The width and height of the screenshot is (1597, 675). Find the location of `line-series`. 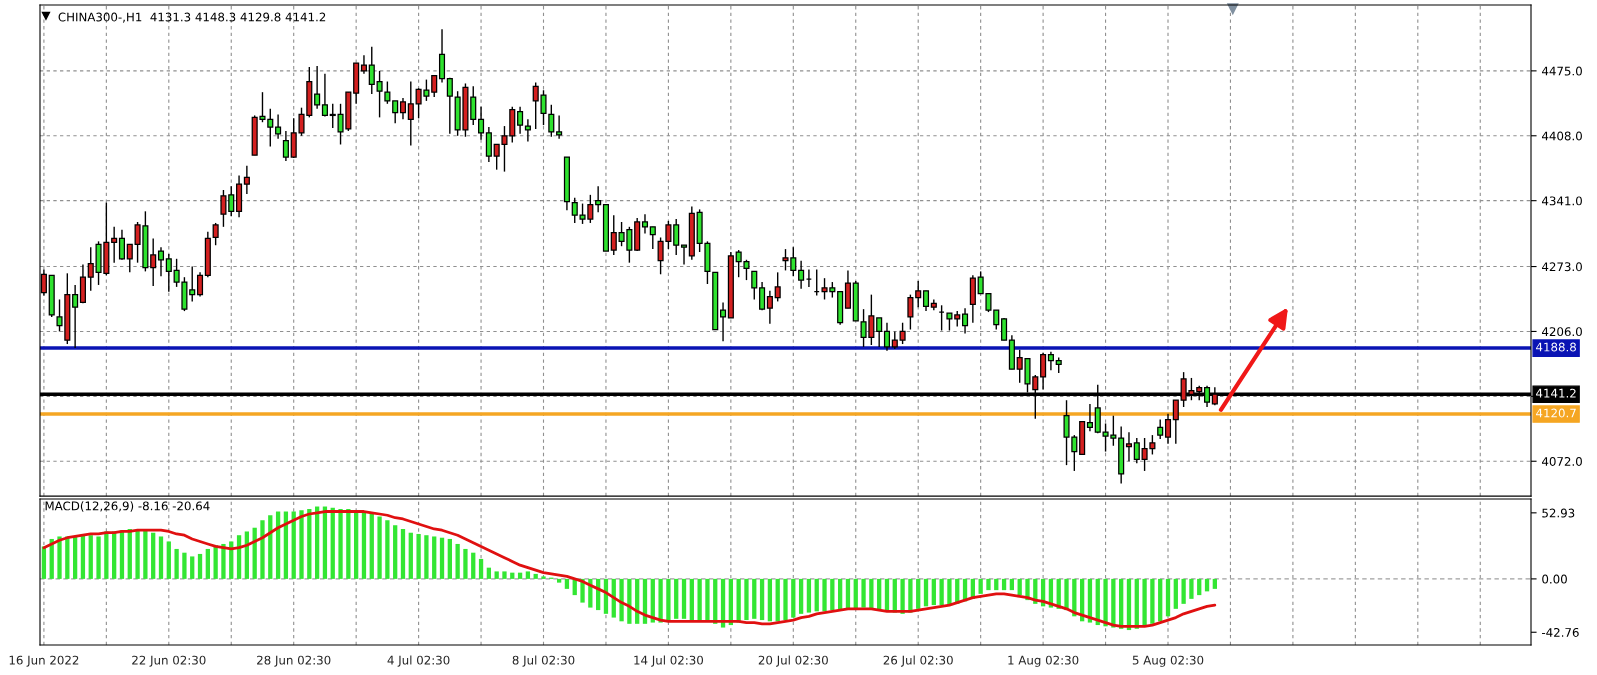

line-series is located at coordinates (629, 569).